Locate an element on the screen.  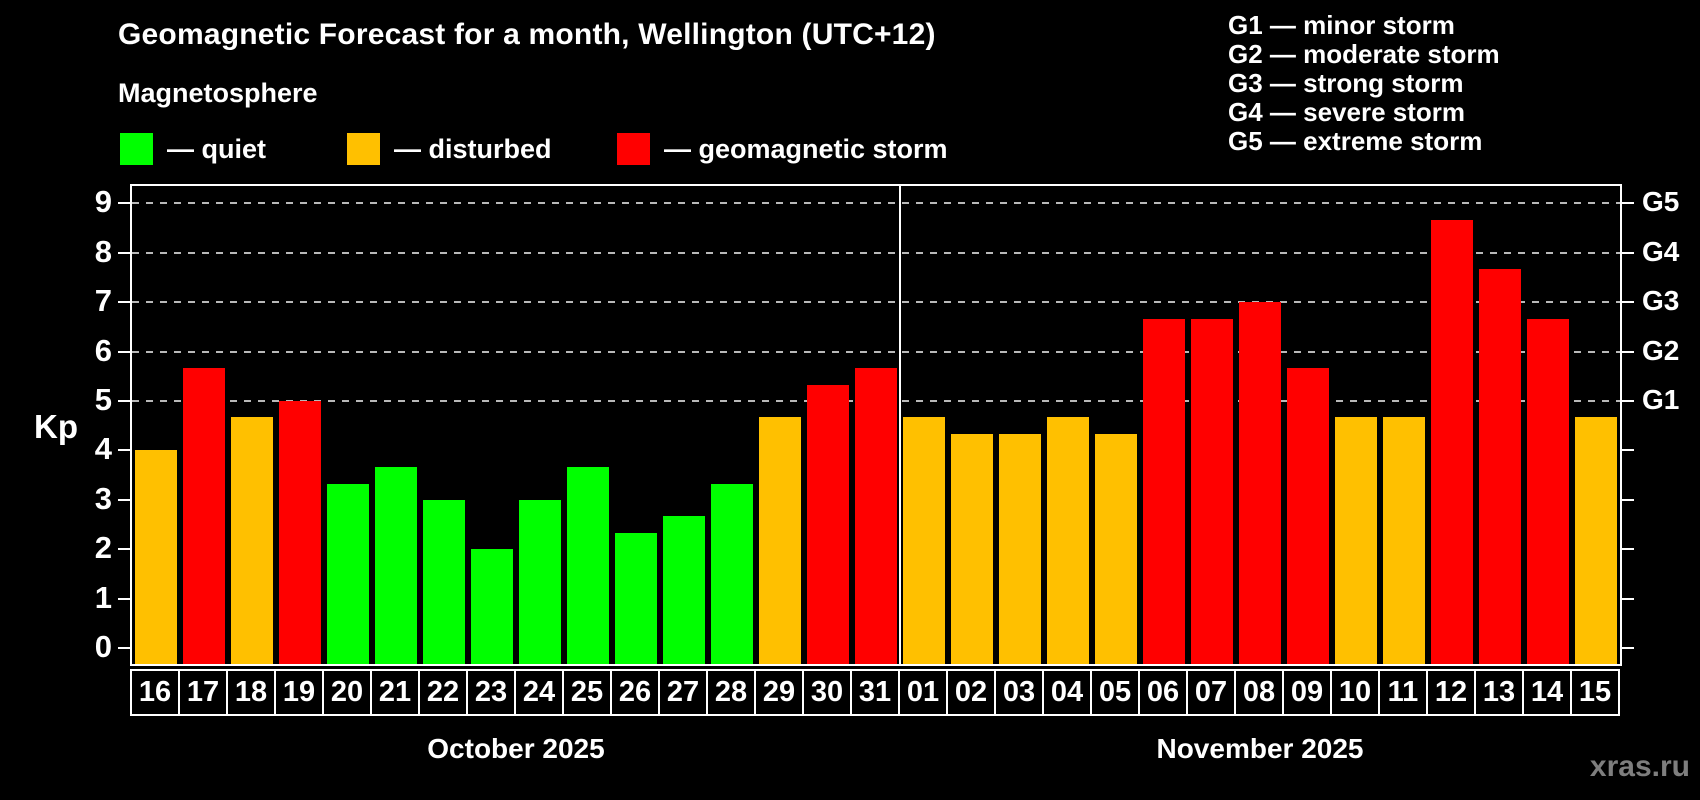
month-label-october: October 2025 is located at coordinates (516, 748).